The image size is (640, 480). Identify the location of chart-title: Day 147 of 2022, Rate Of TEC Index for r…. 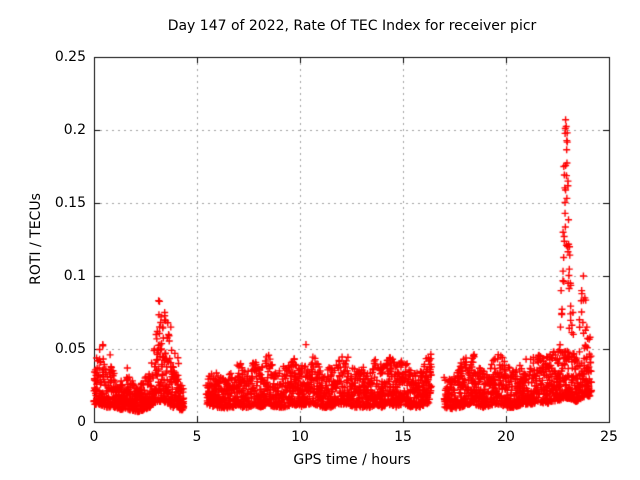
(352, 26).